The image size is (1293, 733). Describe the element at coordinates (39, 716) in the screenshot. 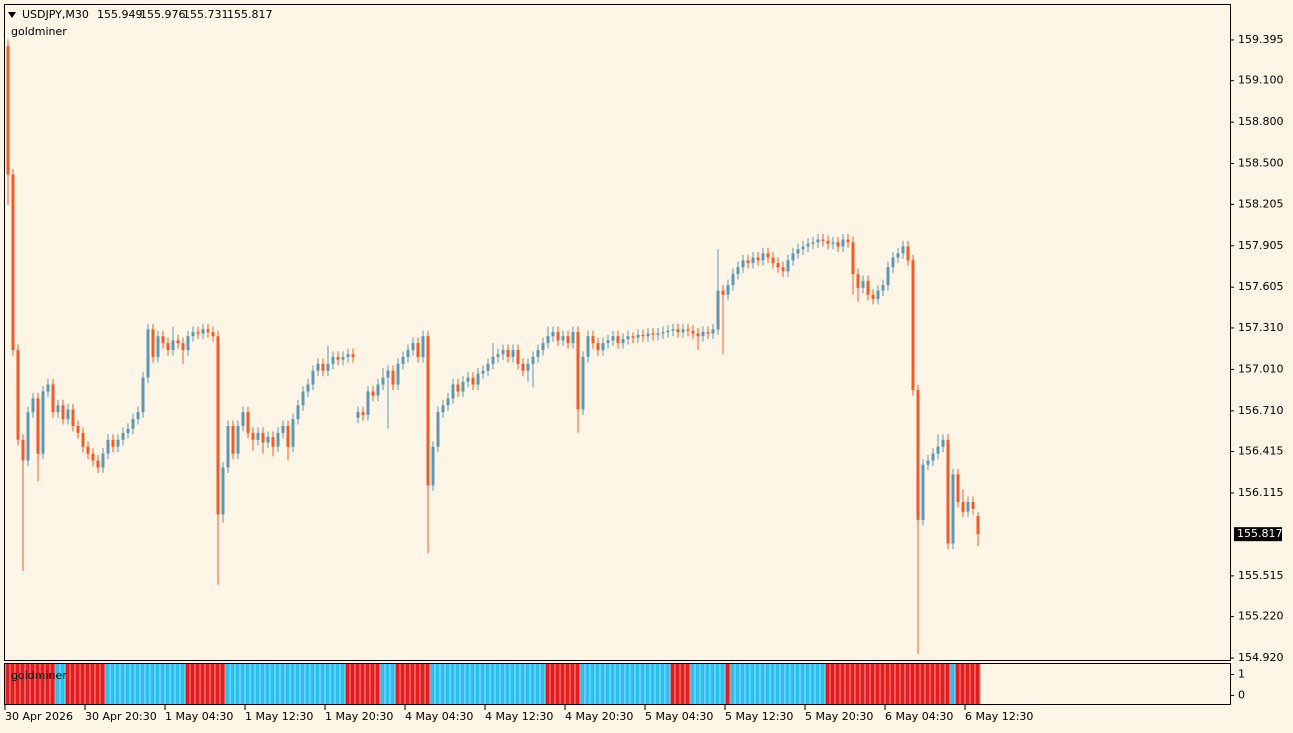

I see `x-tick-label: 30 Apr 2026` at that location.